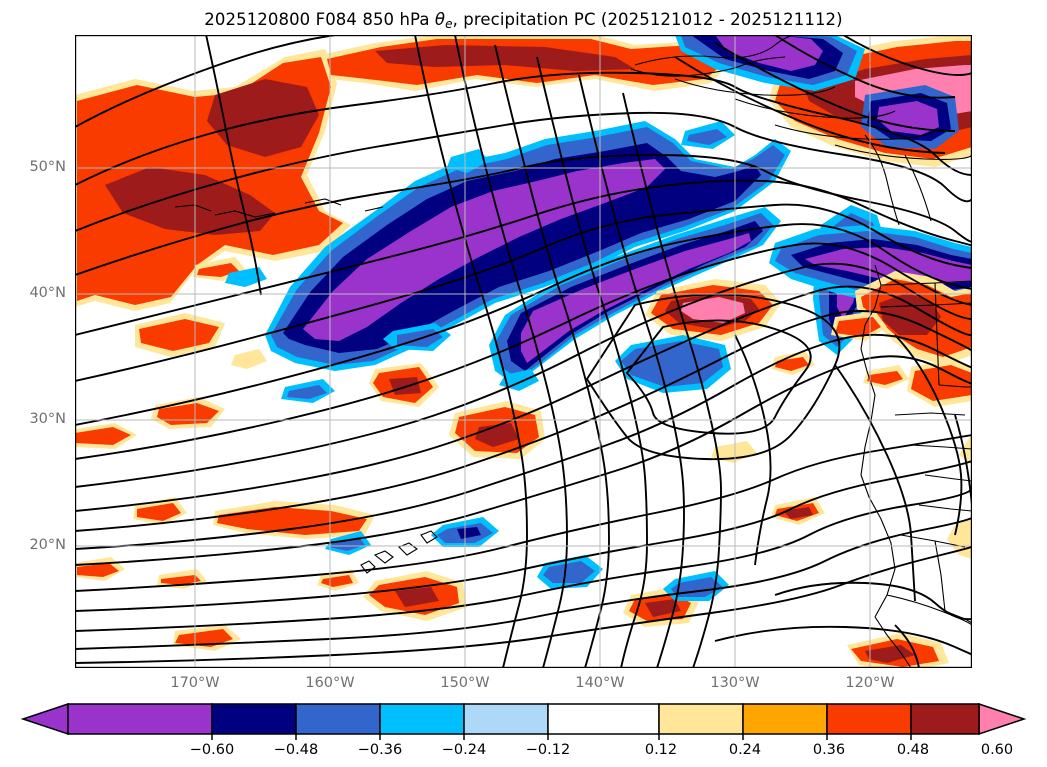  Describe the element at coordinates (449, 24) in the screenshot. I see `title-theta-subscript: e` at that location.